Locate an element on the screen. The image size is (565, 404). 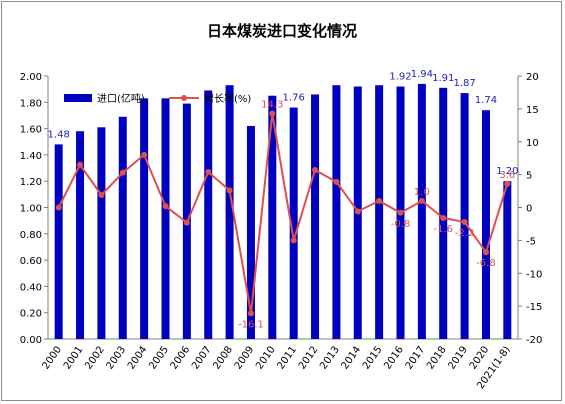
bar-2012 is located at coordinates (315, 216).